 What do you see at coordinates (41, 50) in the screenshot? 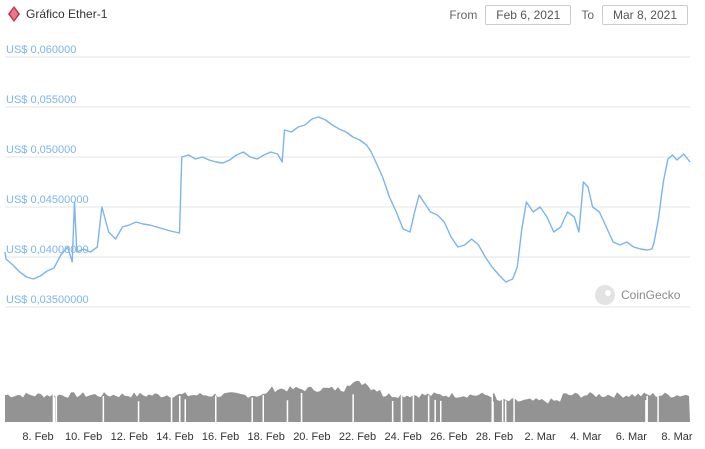
I see `y-tick-label: US$ 0,060000` at bounding box center [41, 50].